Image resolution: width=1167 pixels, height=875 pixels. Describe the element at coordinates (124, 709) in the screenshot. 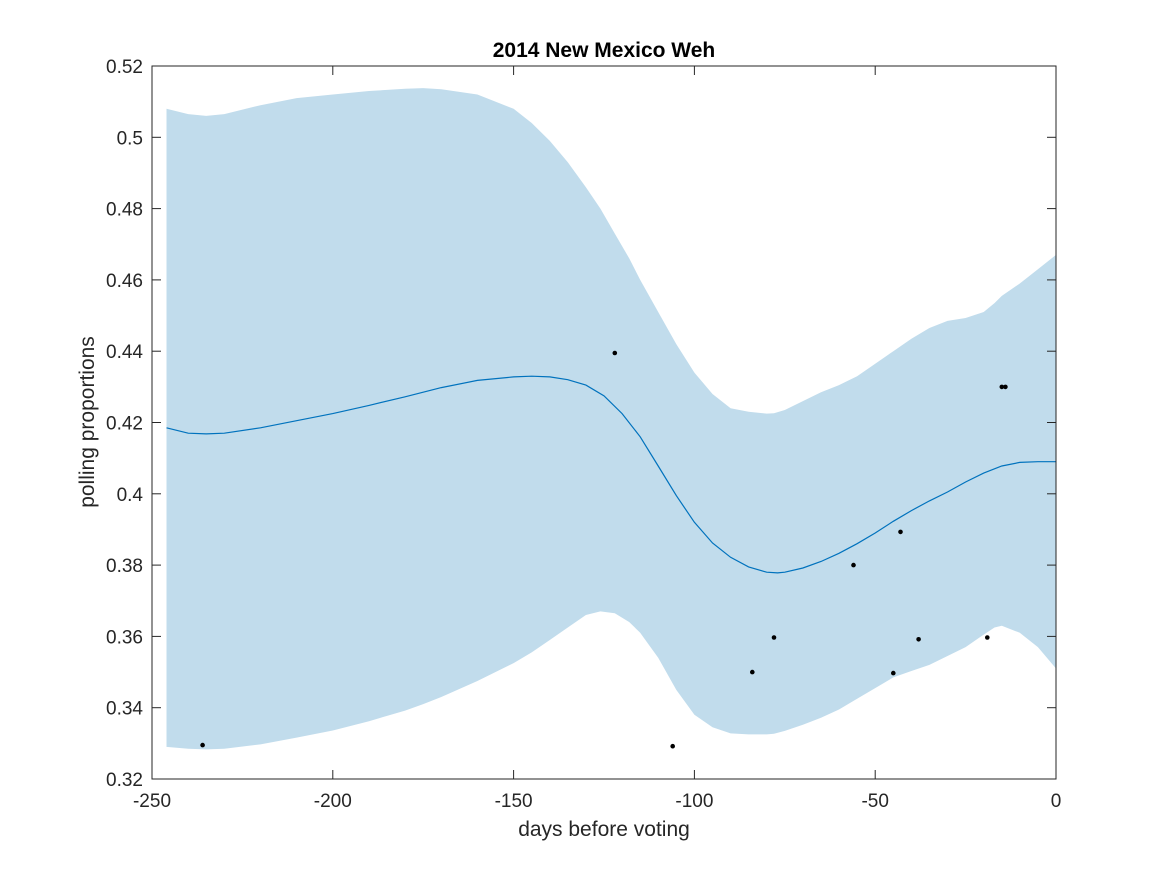

I see `y-tick-label: 0.34` at that location.